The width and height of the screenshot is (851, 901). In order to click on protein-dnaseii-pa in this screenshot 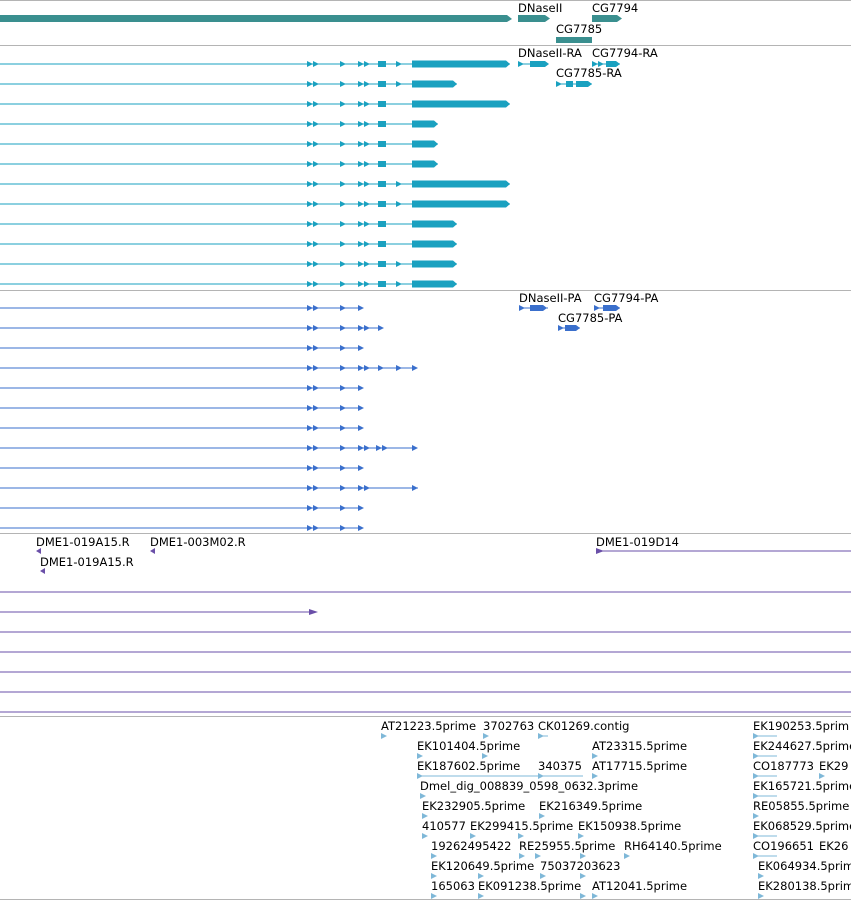, I will do `click(533, 308)`.